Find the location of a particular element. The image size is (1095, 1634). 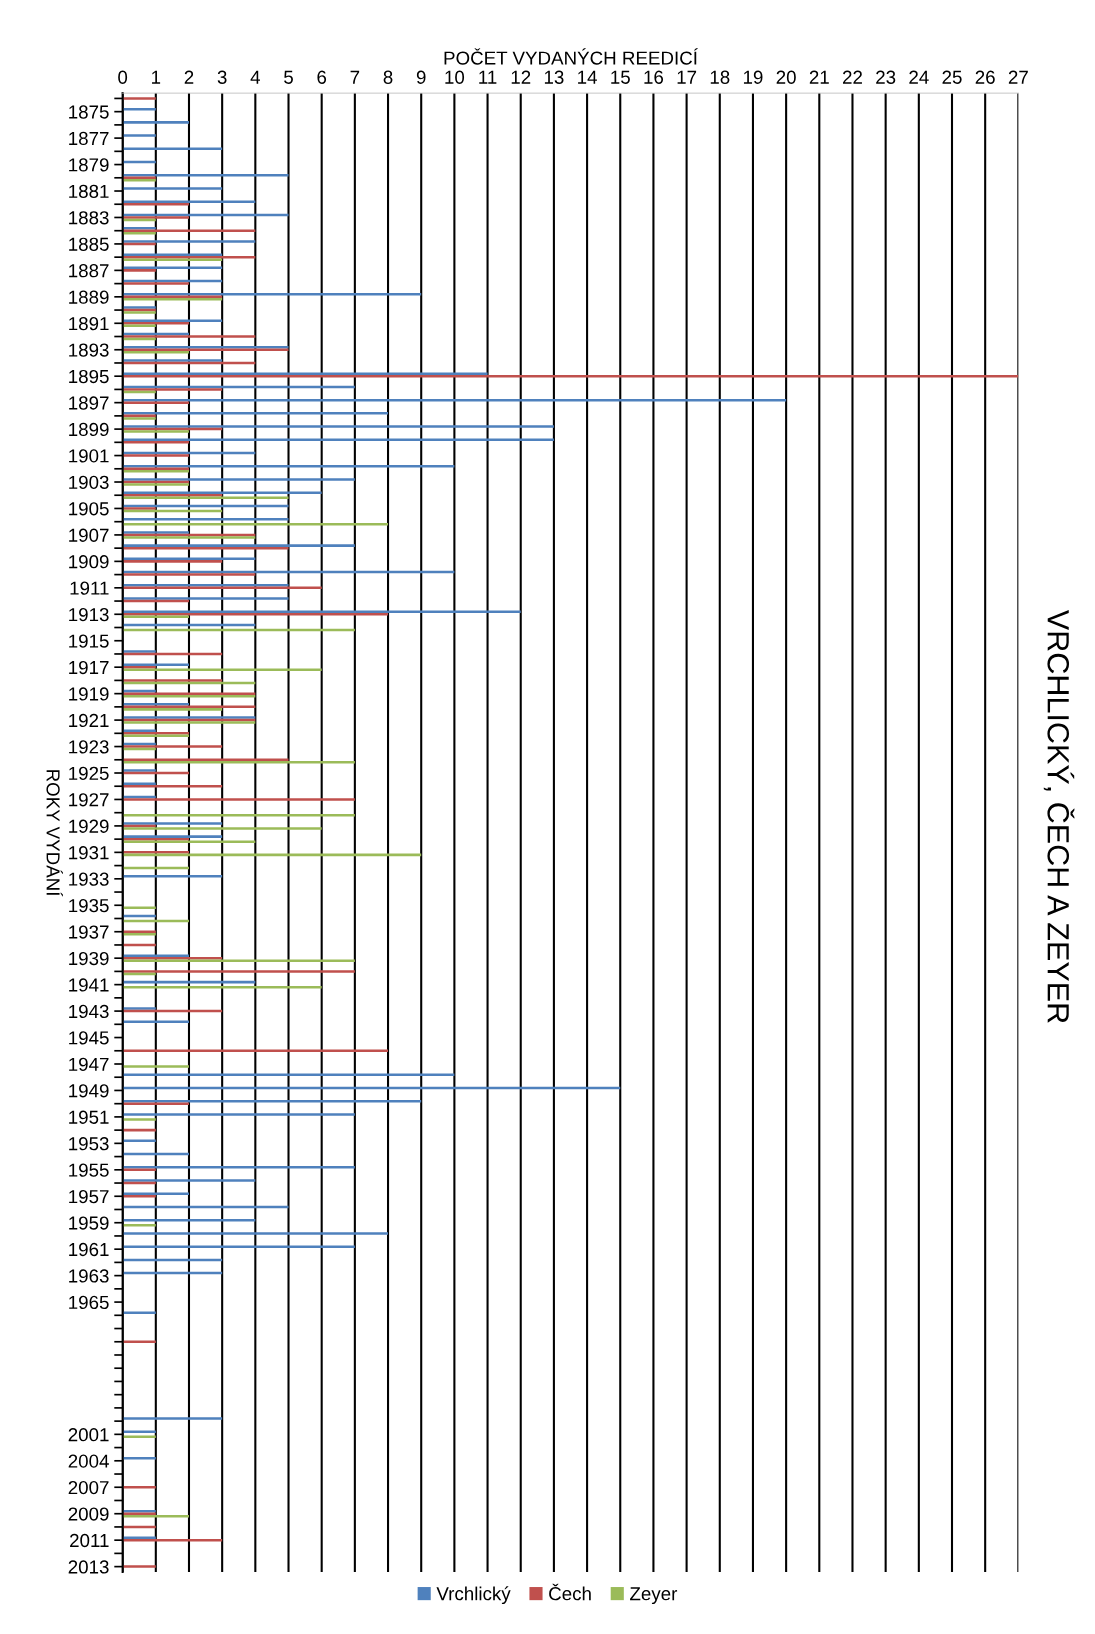

y-tick-label: 1903 is located at coordinates (89, 482).